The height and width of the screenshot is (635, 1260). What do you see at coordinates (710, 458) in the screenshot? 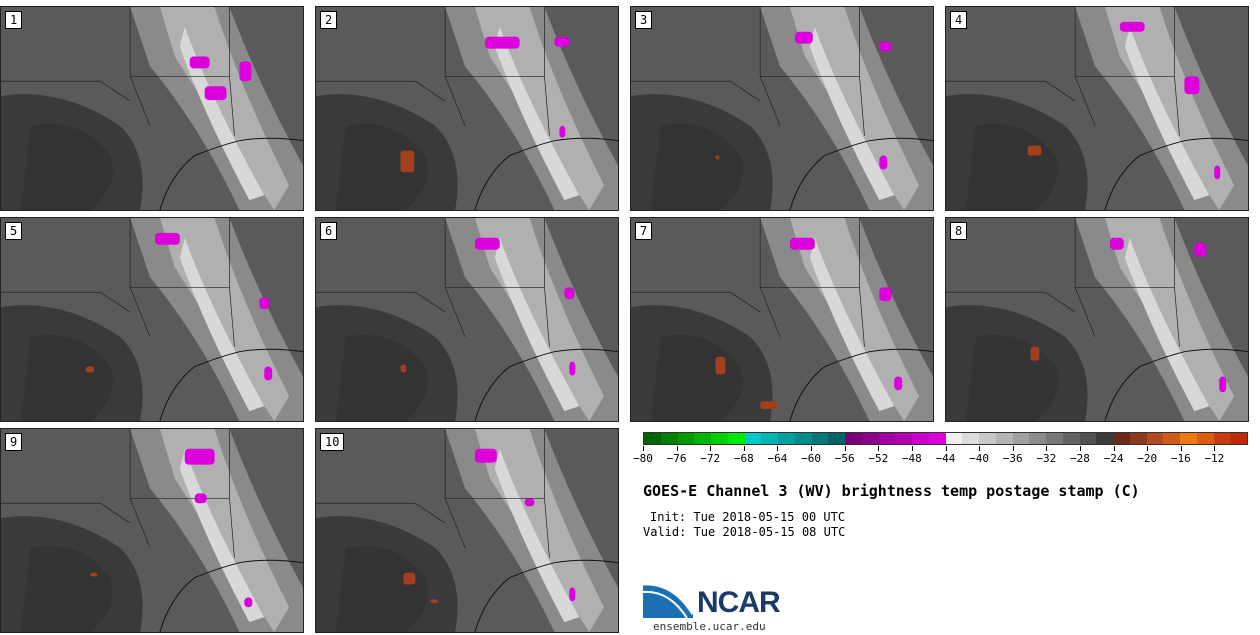
I see `colorbar-tick-label: −72` at bounding box center [710, 458].